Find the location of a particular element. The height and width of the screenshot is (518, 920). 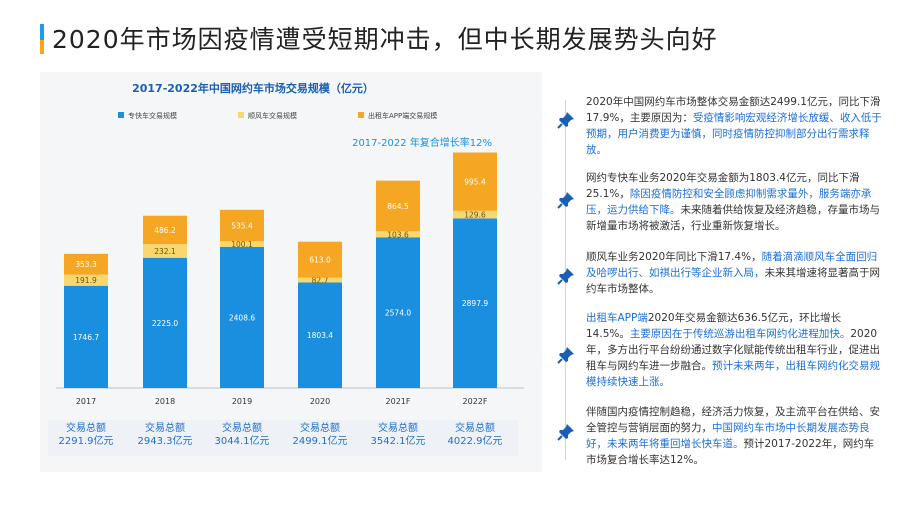

data-label-2017-series-0: 1746.7 is located at coordinates (86, 337).